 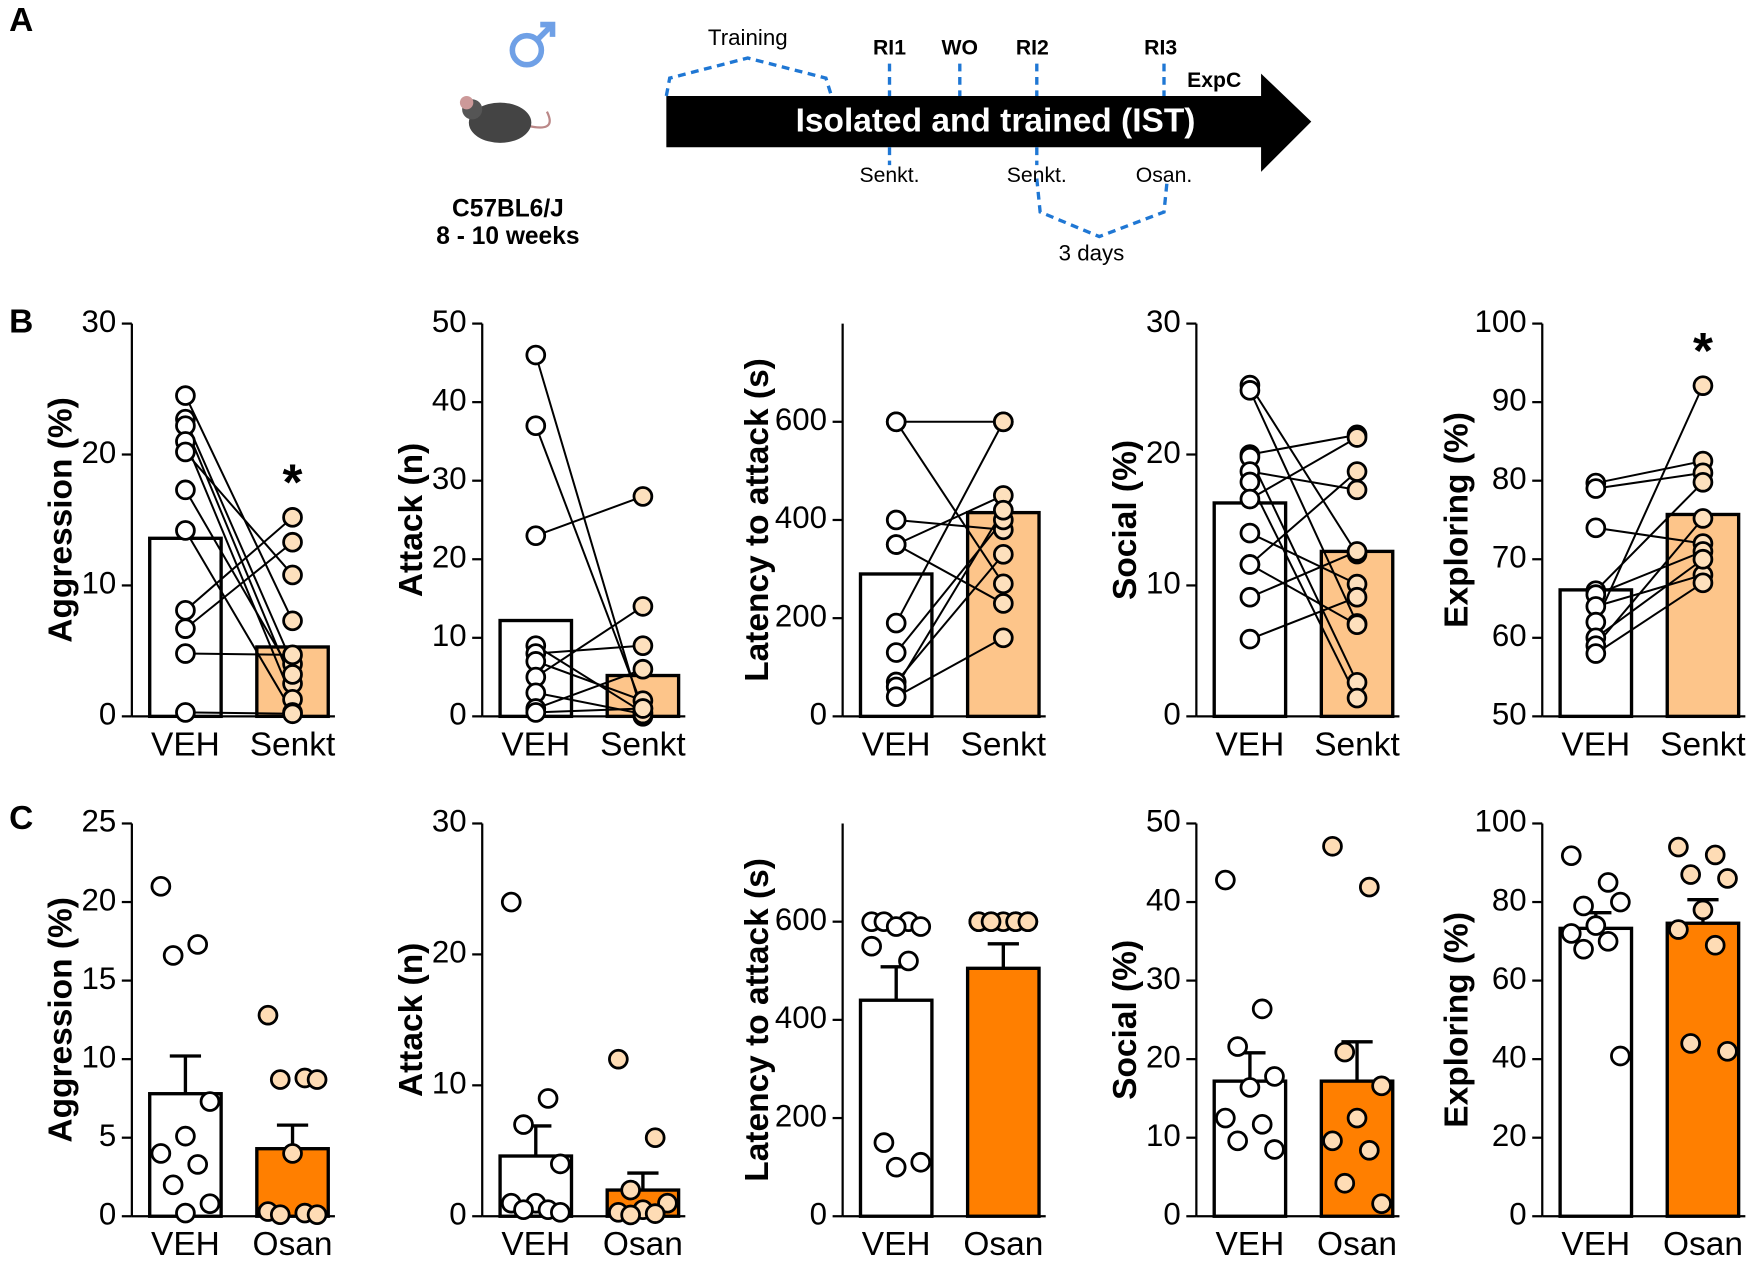 What do you see at coordinates (1003, 1092) in the screenshot?
I see `bar` at bounding box center [1003, 1092].